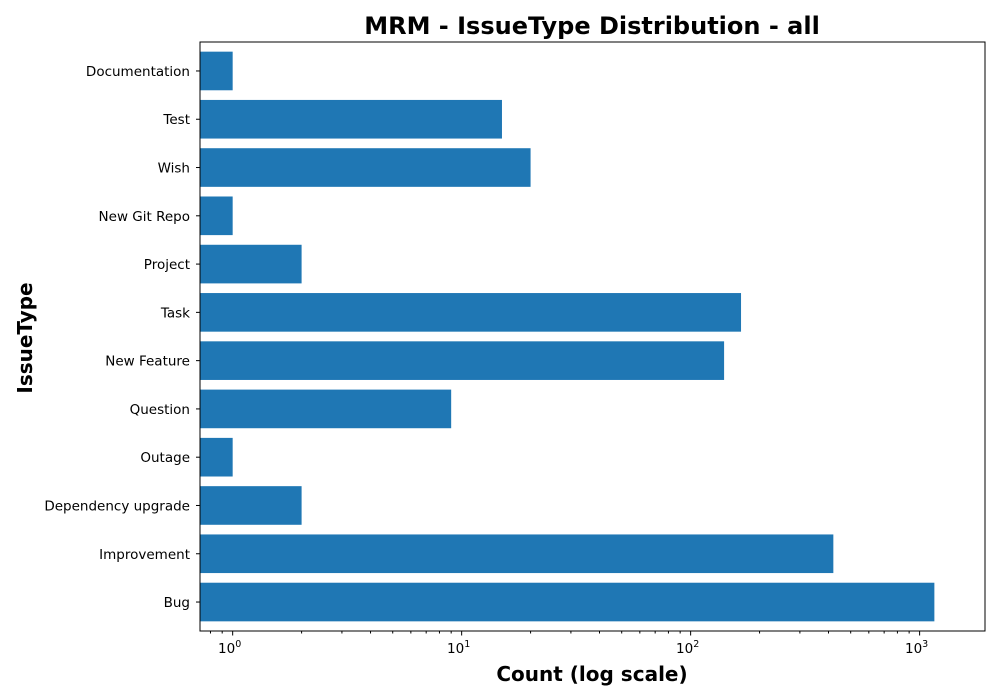 The image size is (1000, 700). I want to click on bar-project, so click(251, 264).